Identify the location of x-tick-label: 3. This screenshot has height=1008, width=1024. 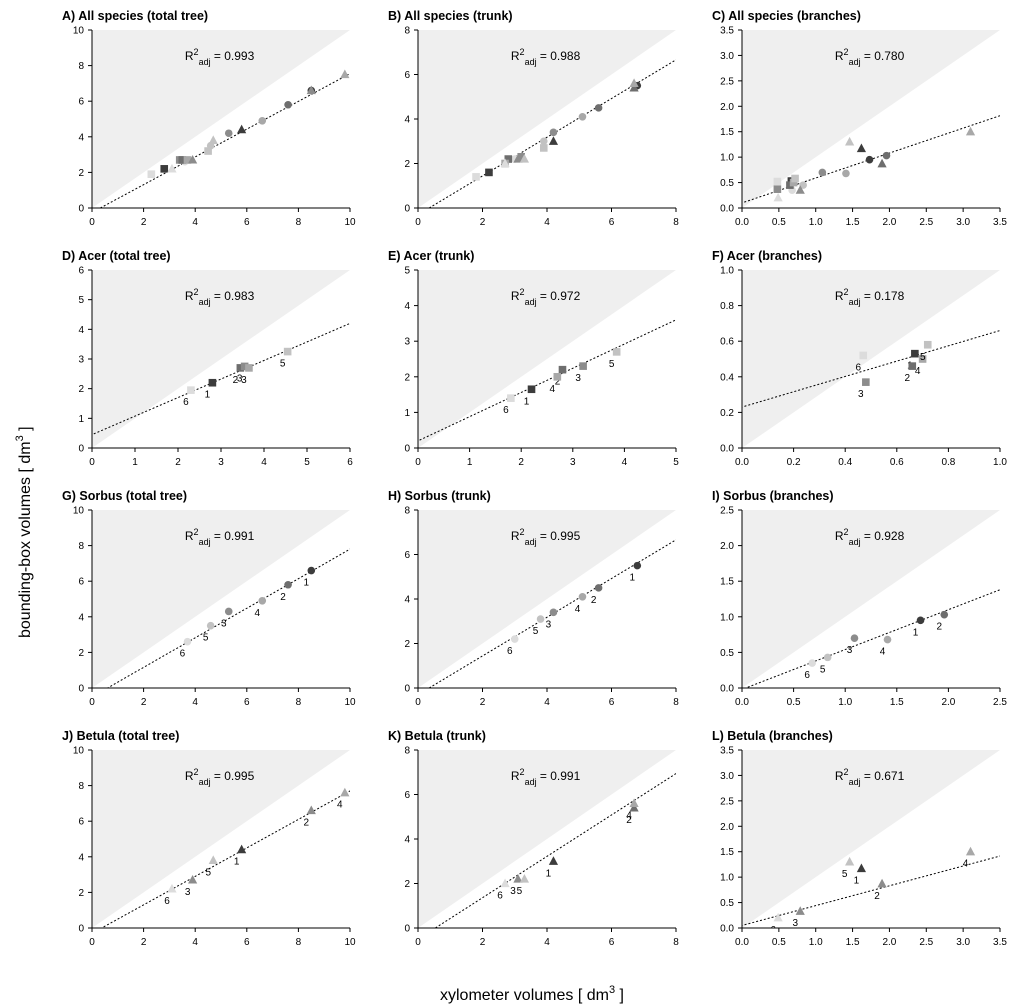
(221, 462).